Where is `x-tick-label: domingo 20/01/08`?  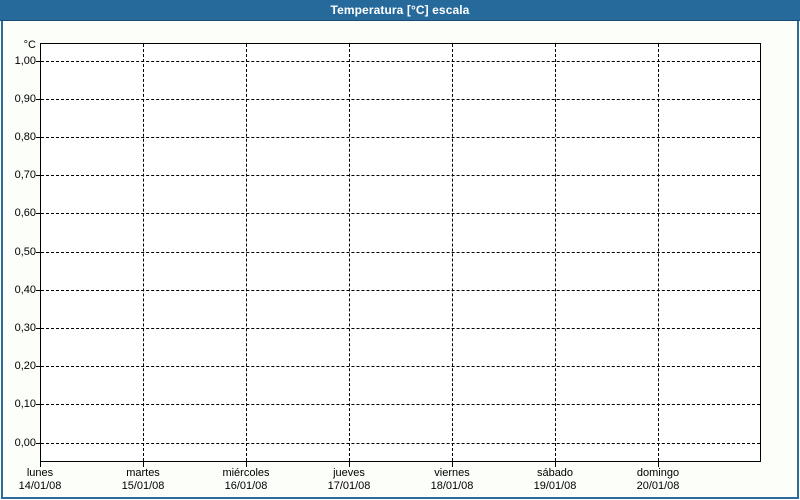 x-tick-label: domingo 20/01/08 is located at coordinates (658, 480).